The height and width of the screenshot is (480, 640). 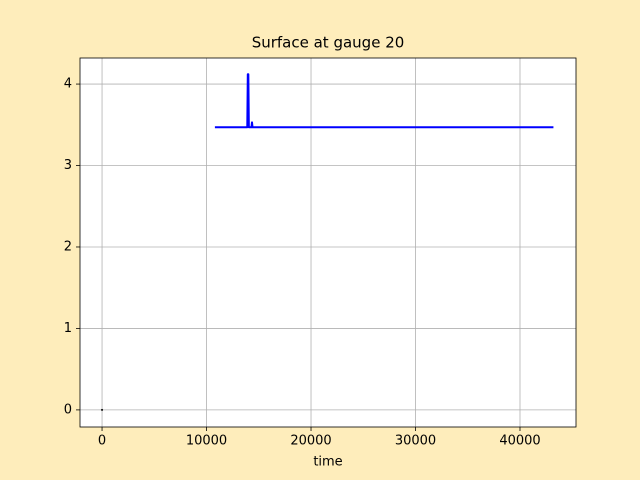 What do you see at coordinates (68, 246) in the screenshot?
I see `y-tick-label: 2` at bounding box center [68, 246].